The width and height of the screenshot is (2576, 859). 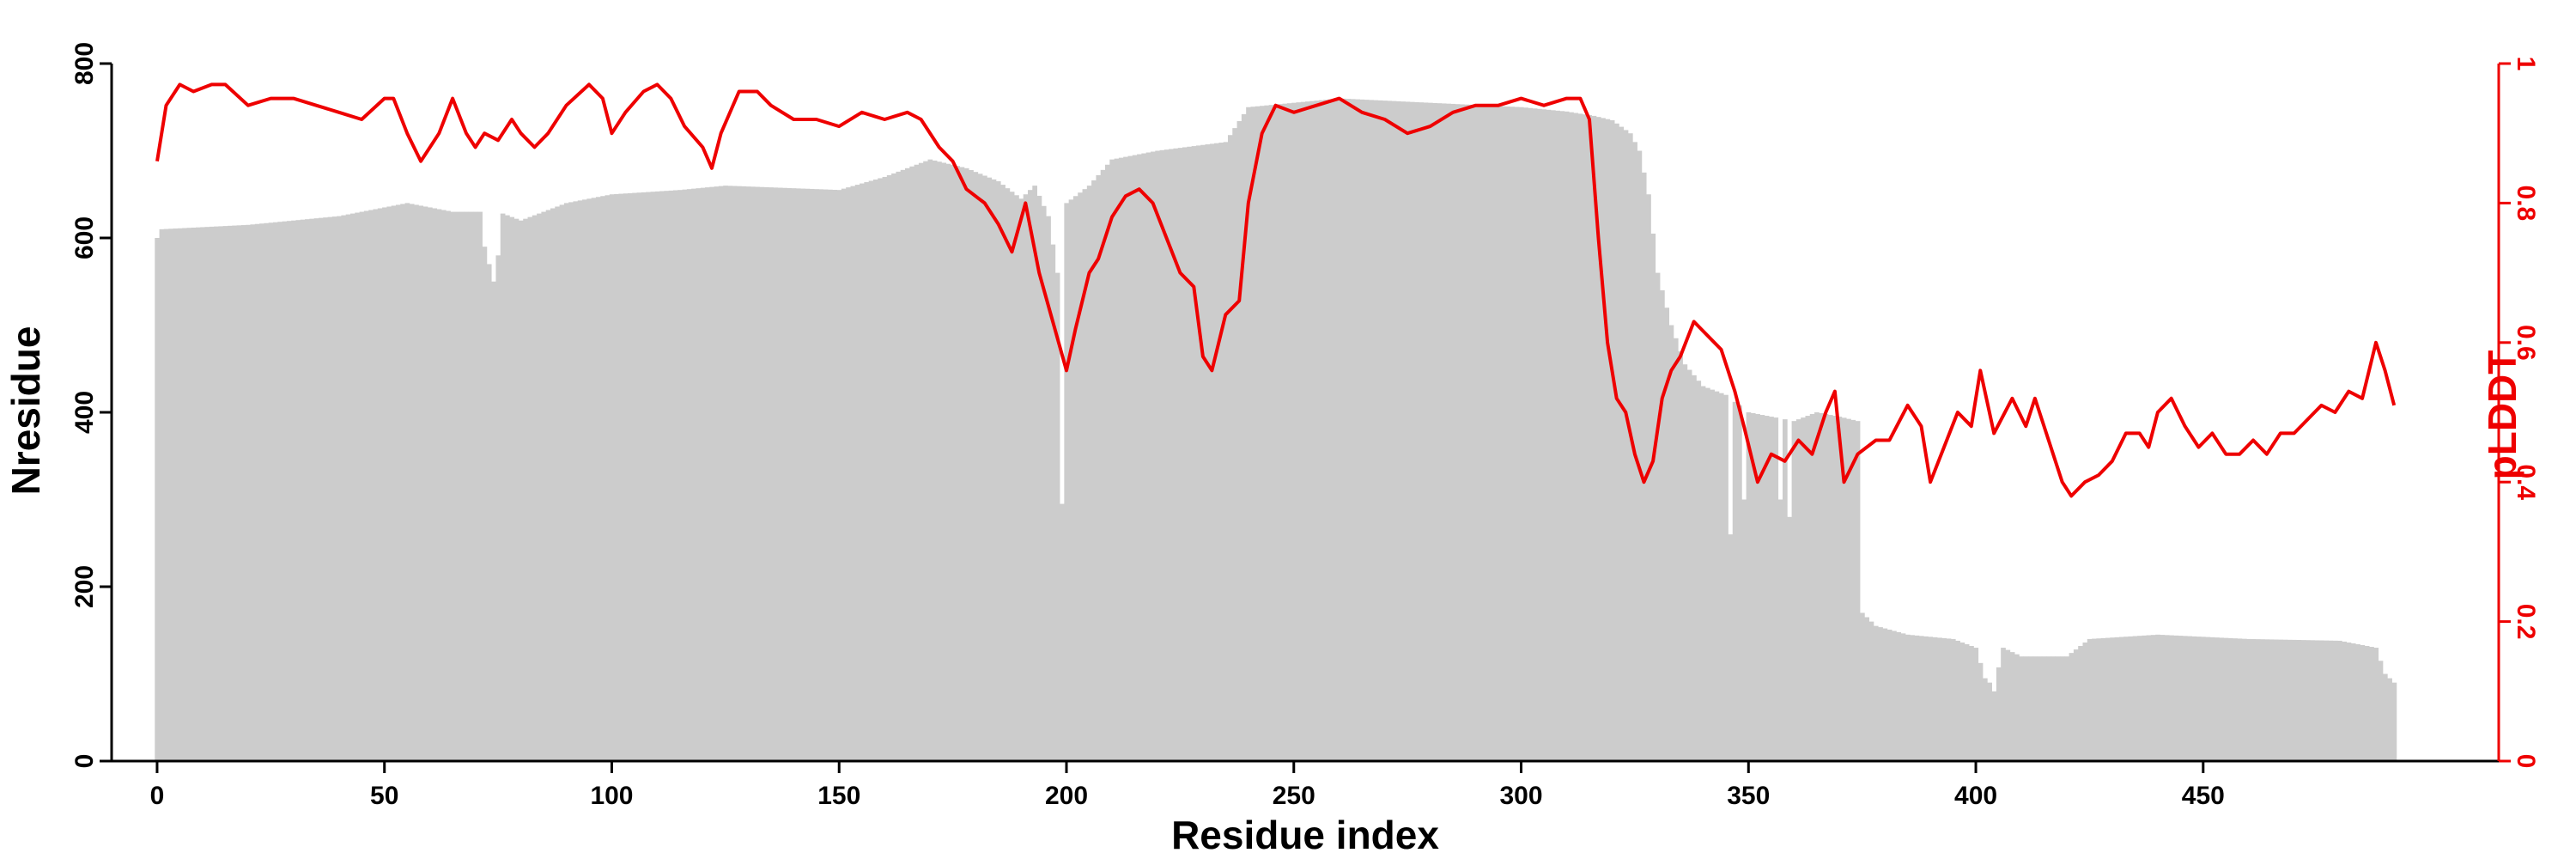 What do you see at coordinates (85, 761) in the screenshot?
I see `y-tick-label: 0` at bounding box center [85, 761].